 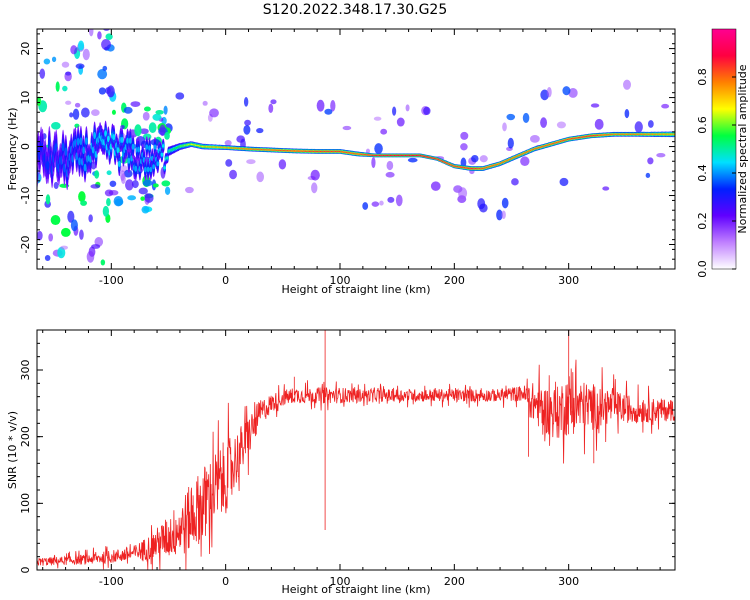 I want to click on snr-y-tick-label: 300, so click(x=25, y=370).